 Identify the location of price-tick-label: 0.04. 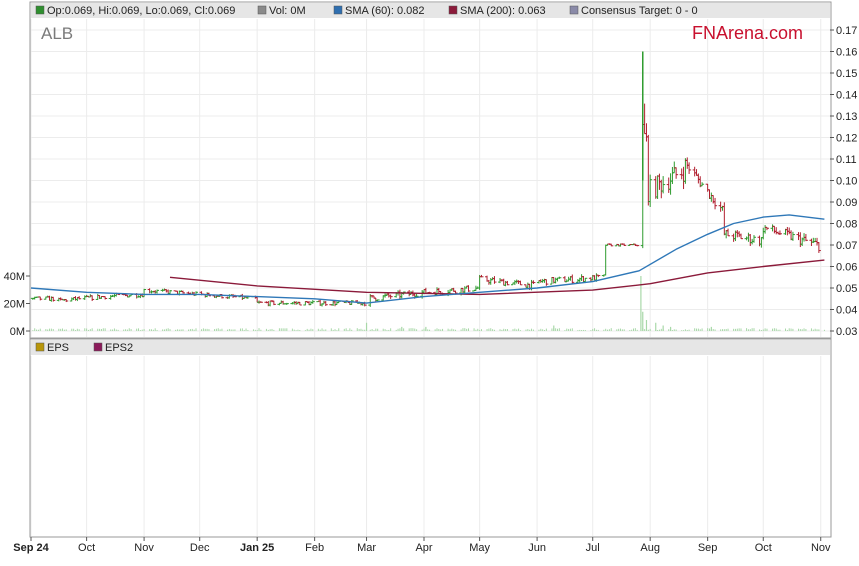
(846, 311).